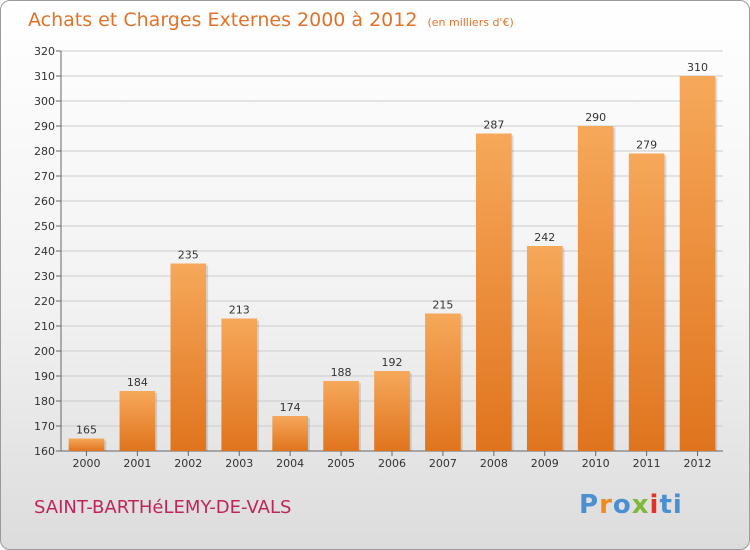 This screenshot has height=550, width=750. What do you see at coordinates (290, 433) in the screenshot?
I see `bar-2004` at bounding box center [290, 433].